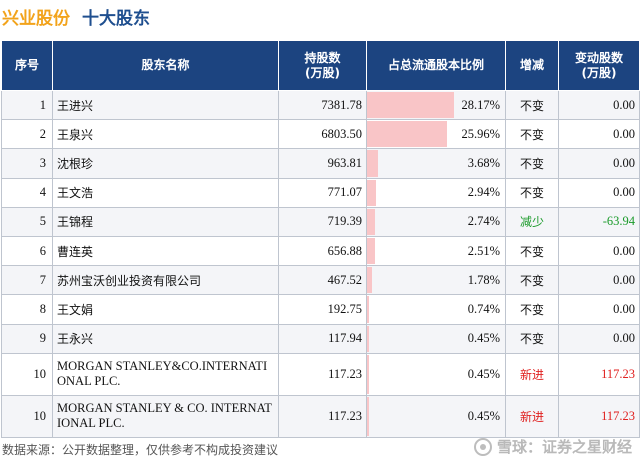  Describe the element at coordinates (564, 447) in the screenshot. I see `watermark-text: 雪球：证券之星财经` at that location.